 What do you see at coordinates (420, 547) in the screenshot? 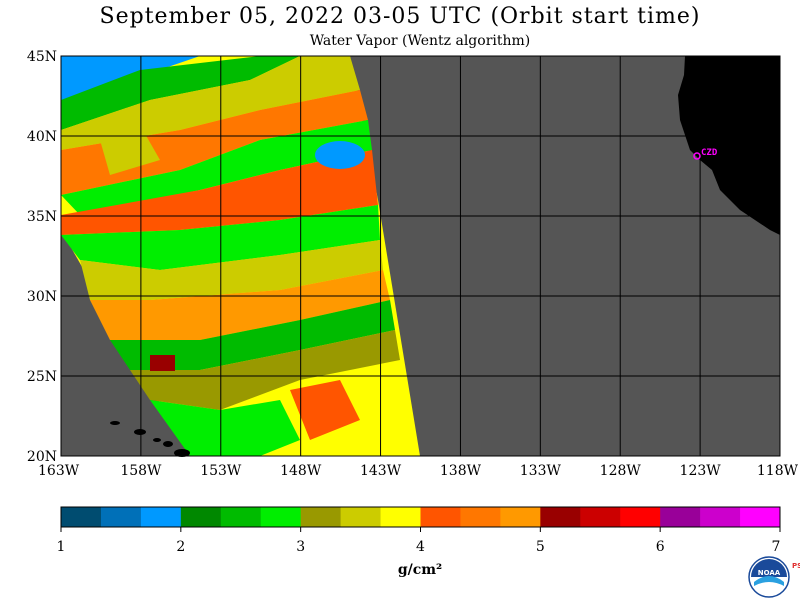
I see `colorbar-tick-label: 4` at bounding box center [420, 547].